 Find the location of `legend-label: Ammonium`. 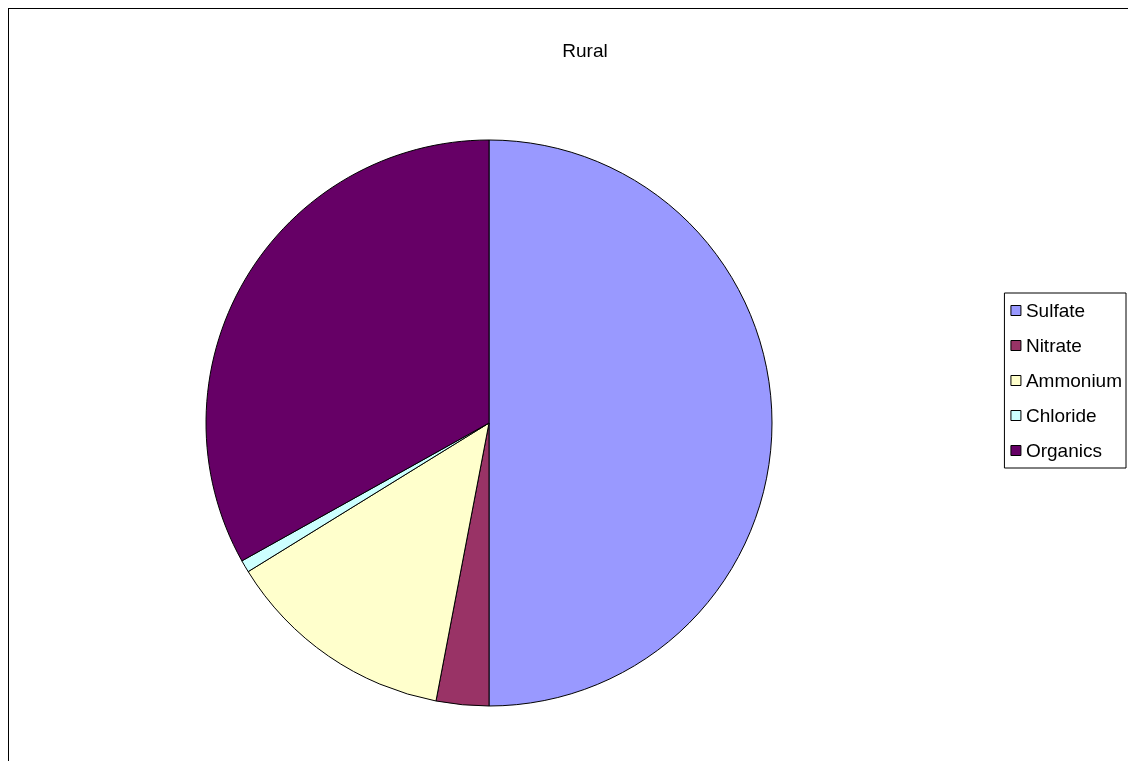

legend-label: Ammonium is located at coordinates (1073, 380).